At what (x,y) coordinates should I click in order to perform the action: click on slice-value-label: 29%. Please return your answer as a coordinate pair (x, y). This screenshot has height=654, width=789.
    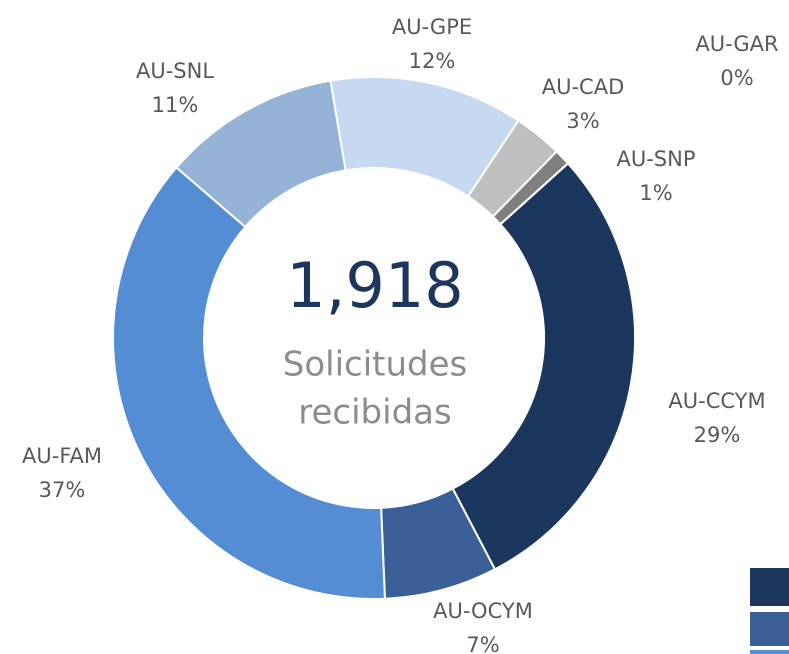
    Looking at the image, I should click on (717, 435).